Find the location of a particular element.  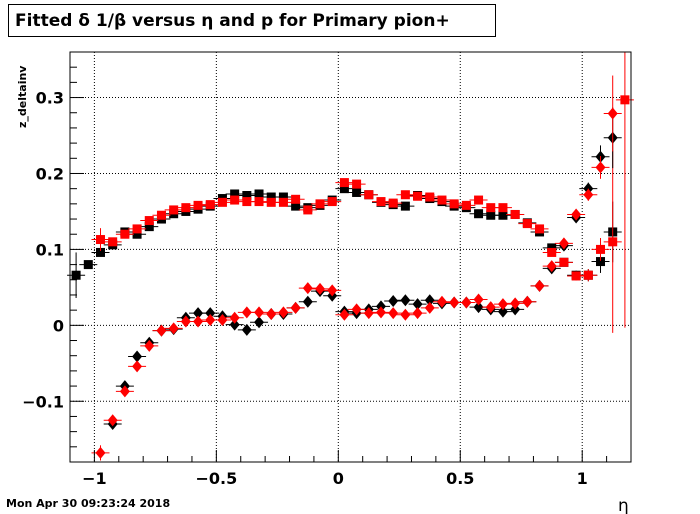

y-tick-label: 0.2 is located at coordinates (50, 173).